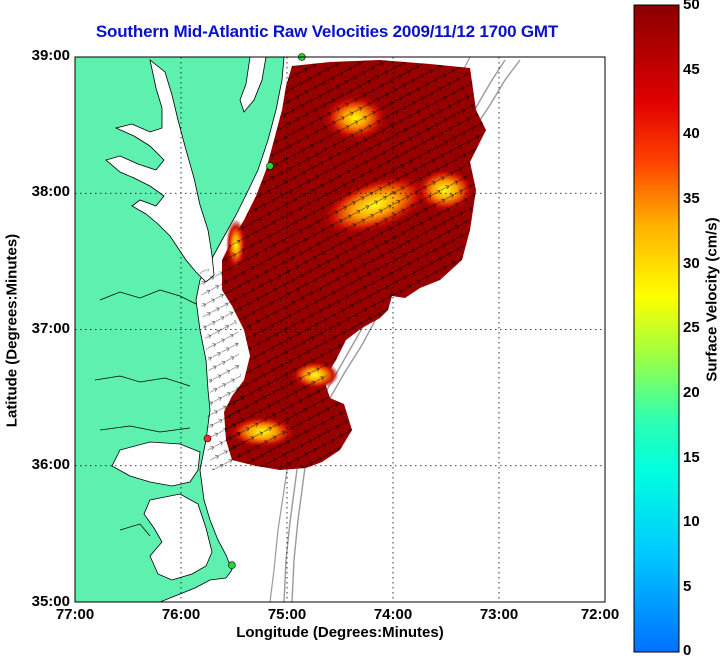  Describe the element at coordinates (75, 614) in the screenshot. I see `x-tick-label: 77:00` at that location.